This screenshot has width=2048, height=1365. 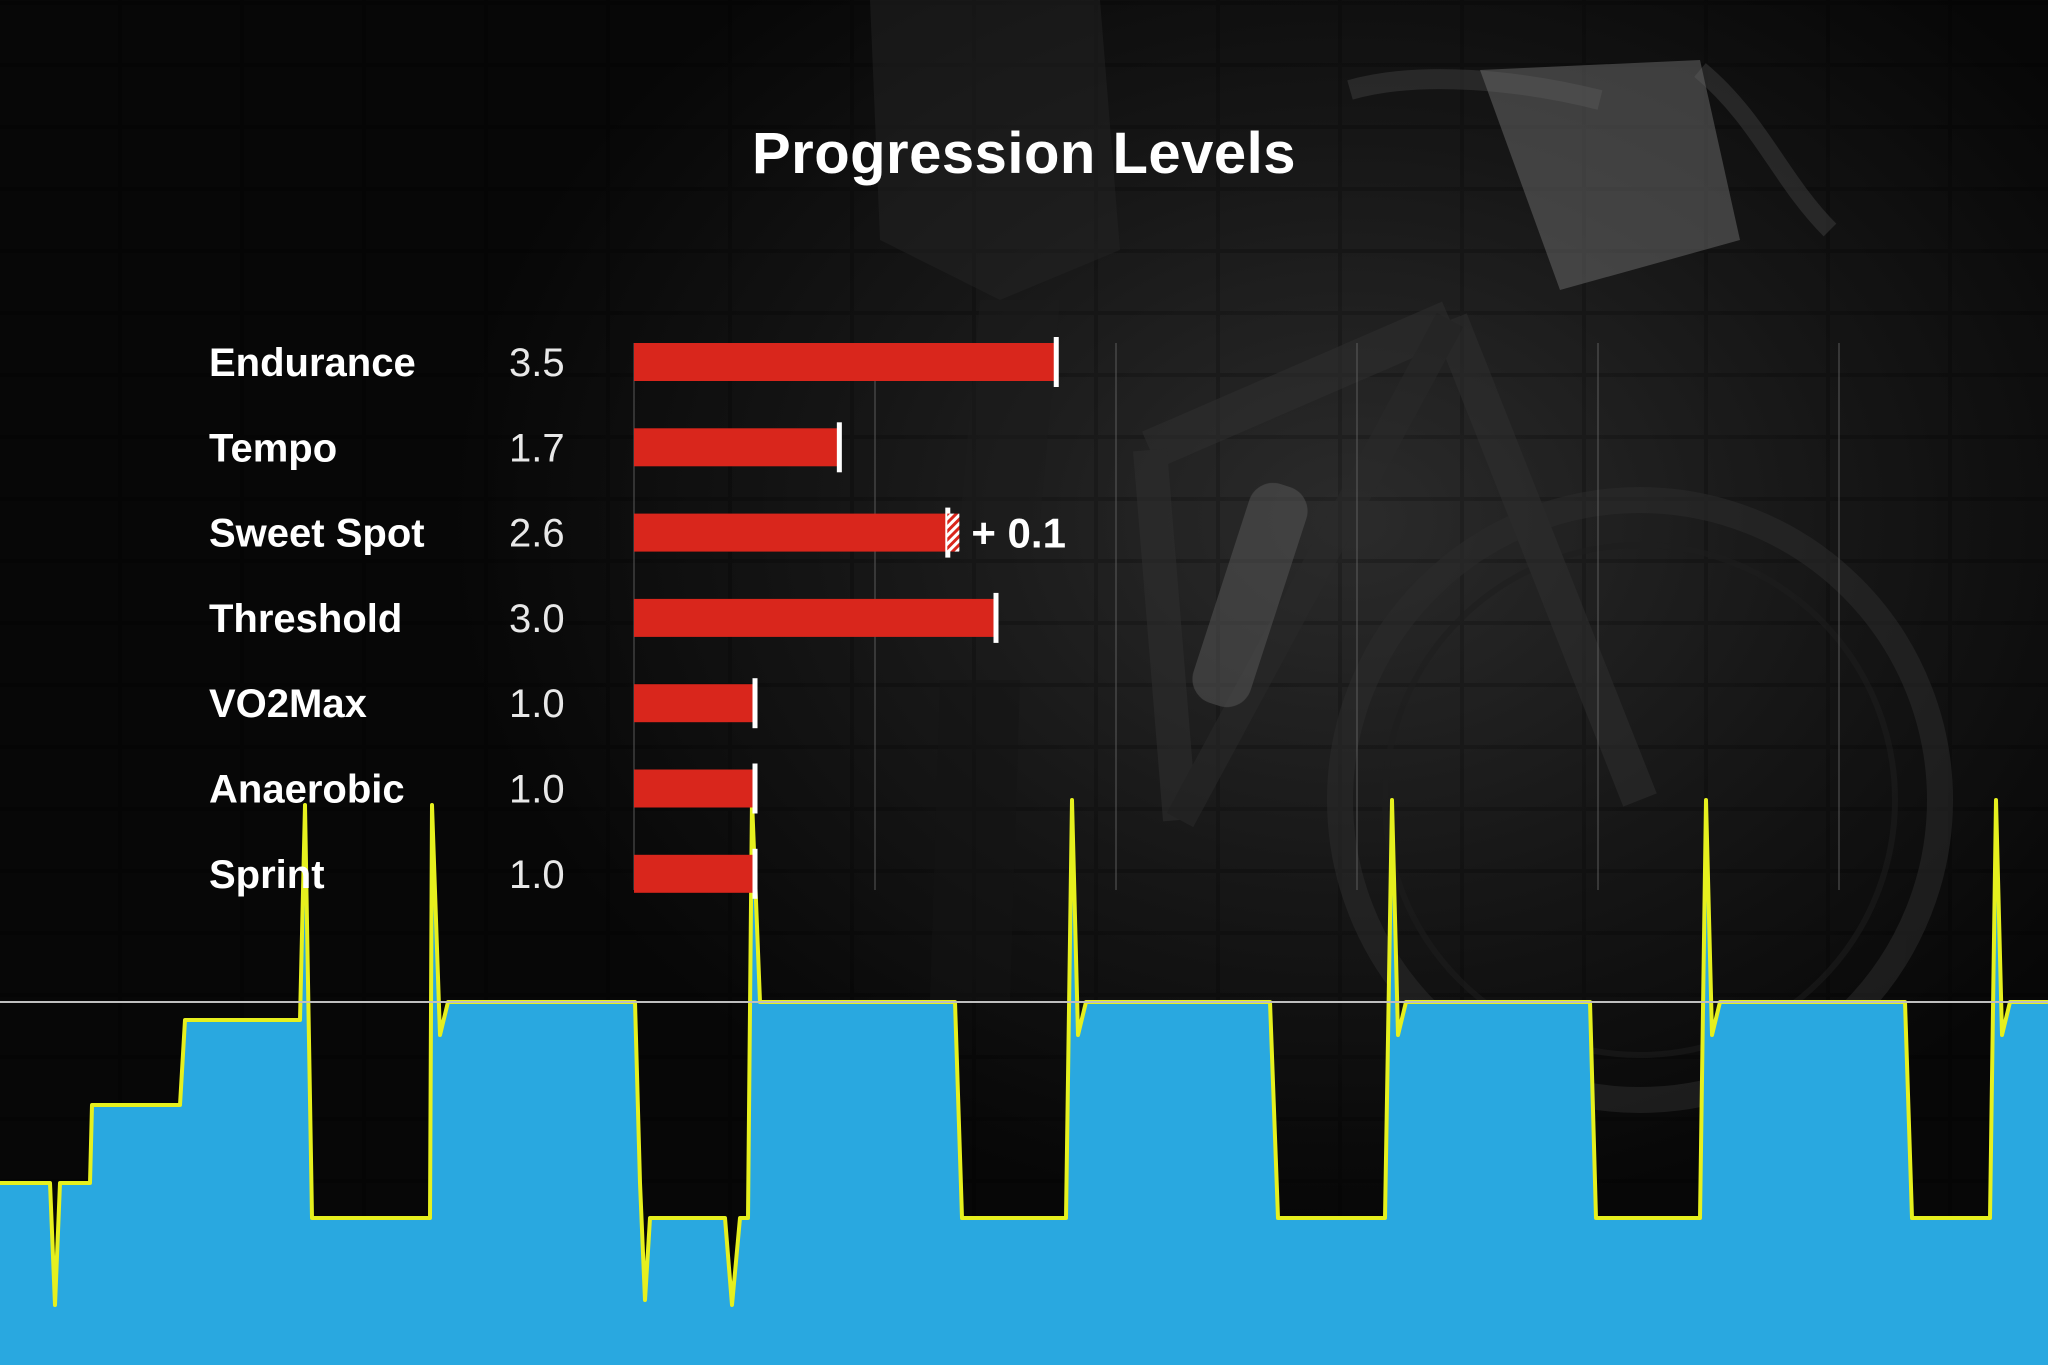 What do you see at coordinates (537, 363) in the screenshot?
I see `value-label: 3.5` at bounding box center [537, 363].